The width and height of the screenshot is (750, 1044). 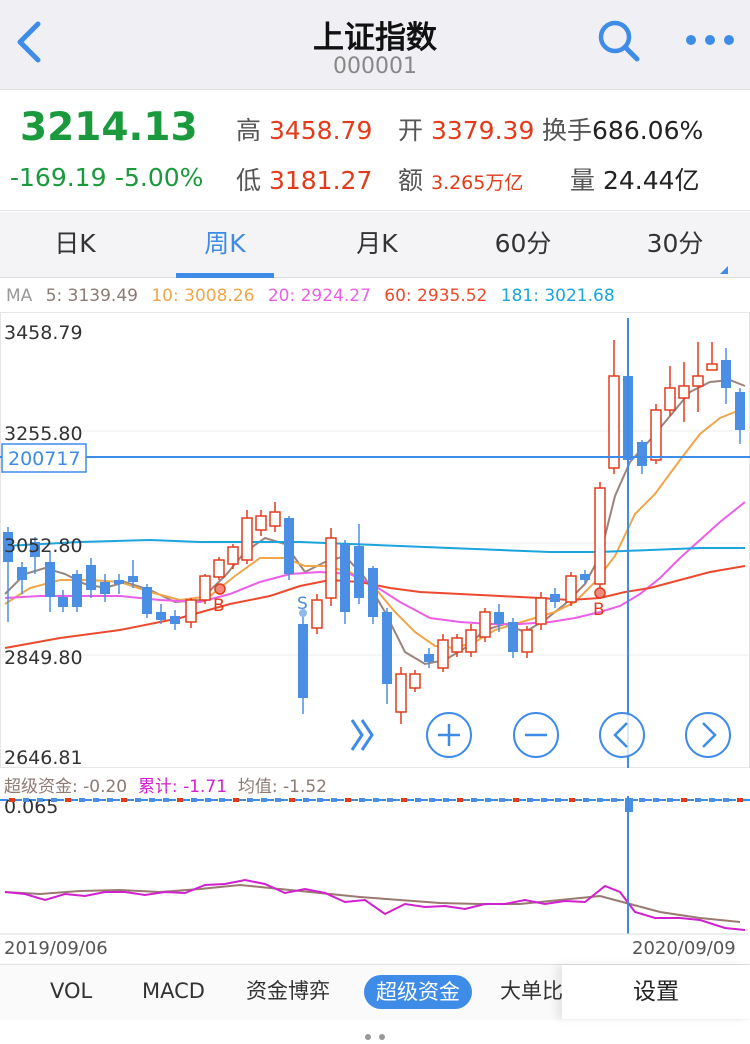 What do you see at coordinates (43, 757) in the screenshot?
I see `y-tick-label: 2646.81` at bounding box center [43, 757].